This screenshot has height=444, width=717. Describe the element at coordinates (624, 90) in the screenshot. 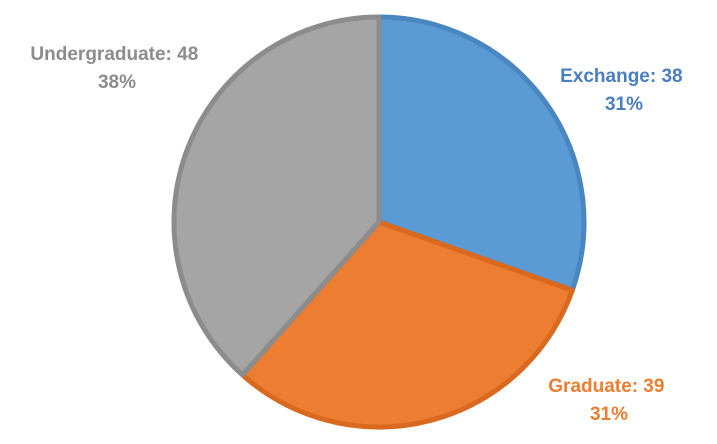

I see `data-label-exchange: Exchange: 38 31%` at that location.